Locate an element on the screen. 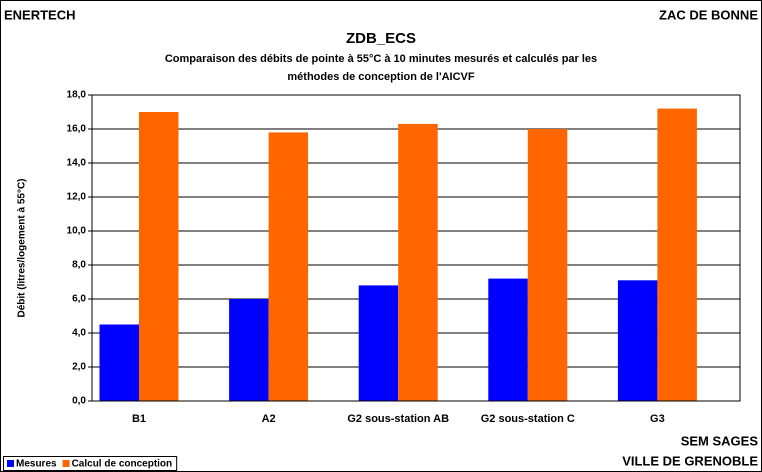 This screenshot has width=762, height=472. y-tick-label: 18,0 is located at coordinates (77, 95).